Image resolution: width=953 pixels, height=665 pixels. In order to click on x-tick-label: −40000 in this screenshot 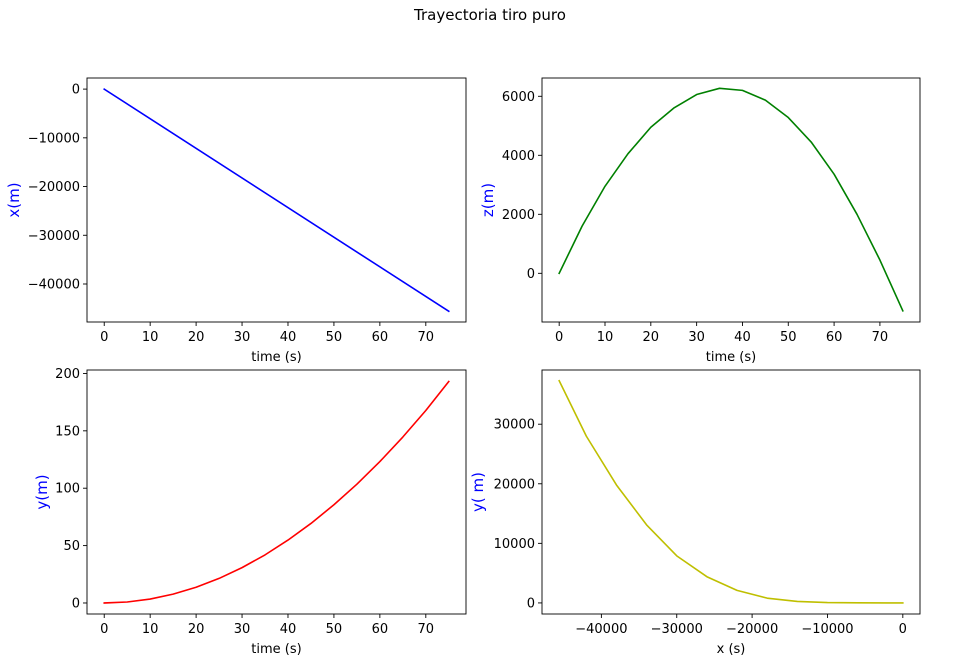, I will do `click(601, 629)`.